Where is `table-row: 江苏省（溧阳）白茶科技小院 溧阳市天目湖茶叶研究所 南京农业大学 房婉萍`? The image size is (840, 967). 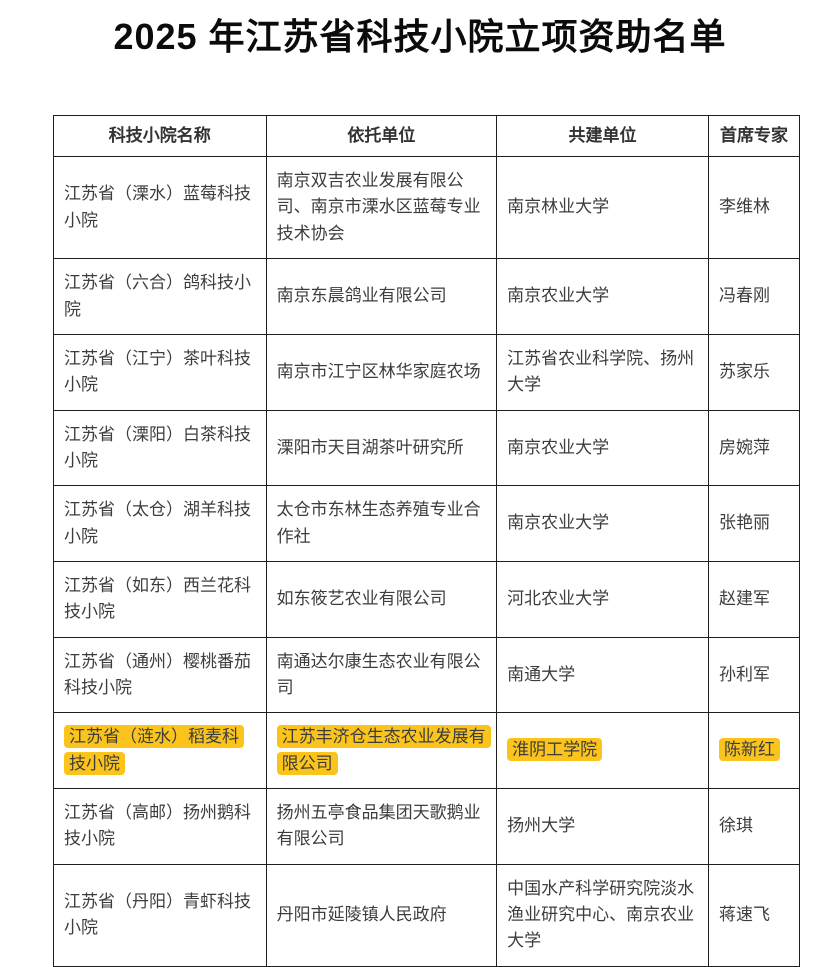 table-row: 江苏省（溧阳）白茶科技小院 溧阳市天目湖茶叶研究所 南京农业大学 房婉萍 is located at coordinates (427, 448).